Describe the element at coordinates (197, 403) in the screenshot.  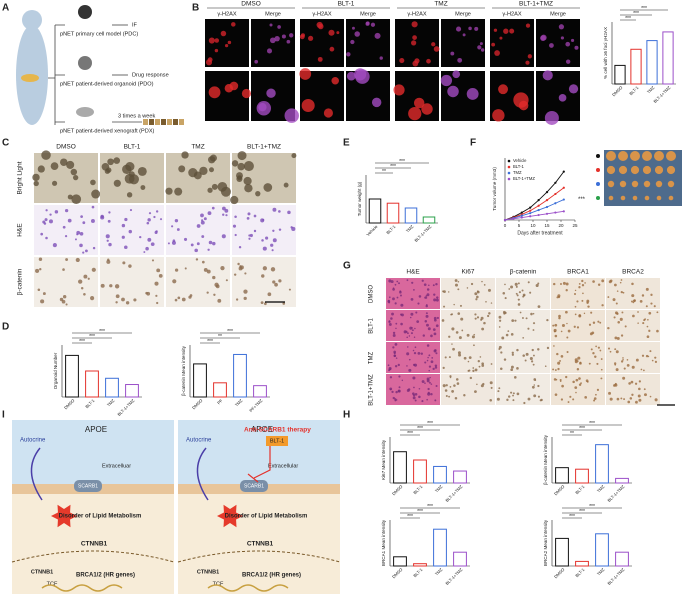
I see `x-tick-label: DMSO` at that location.